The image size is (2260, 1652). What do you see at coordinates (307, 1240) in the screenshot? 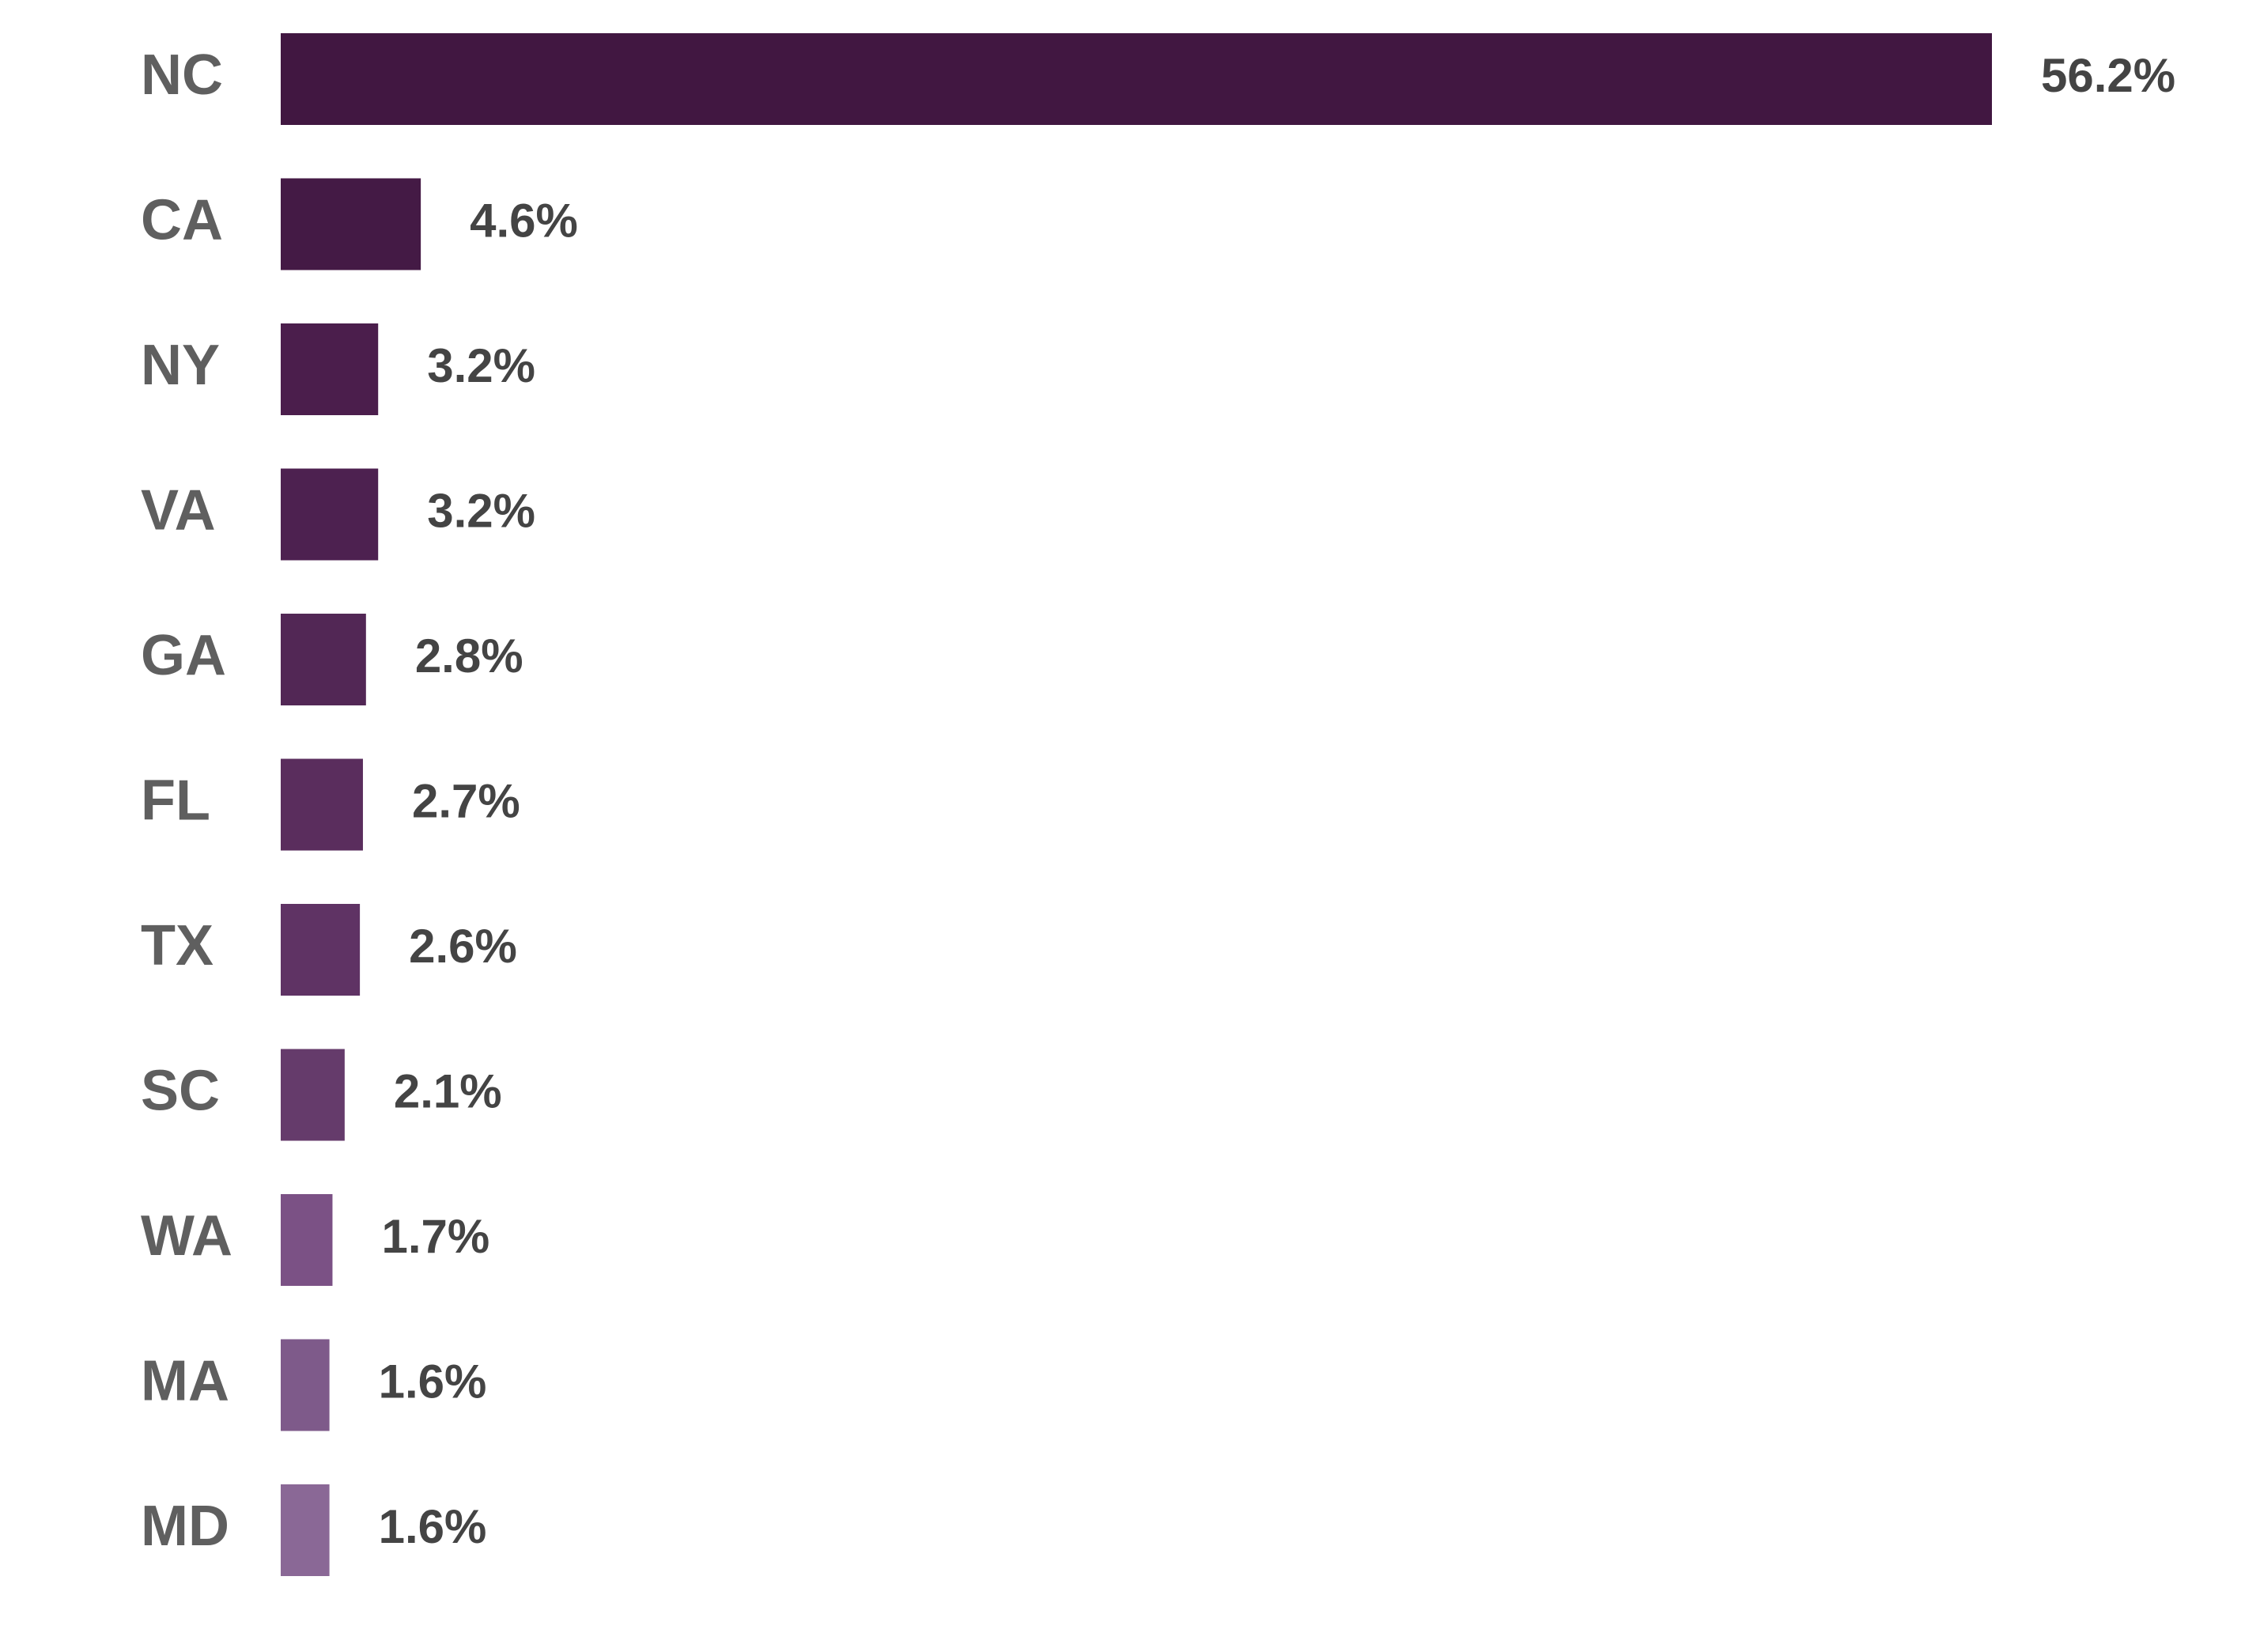
I see `bar-wa` at bounding box center [307, 1240].